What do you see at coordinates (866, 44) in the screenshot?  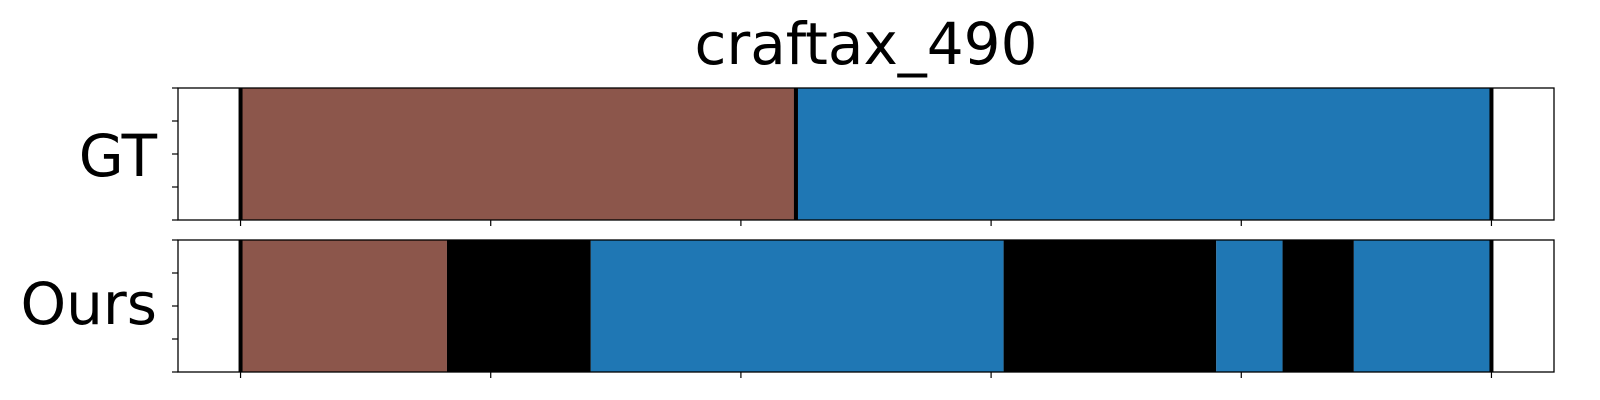 I see `chart-title: craftax_490` at bounding box center [866, 44].